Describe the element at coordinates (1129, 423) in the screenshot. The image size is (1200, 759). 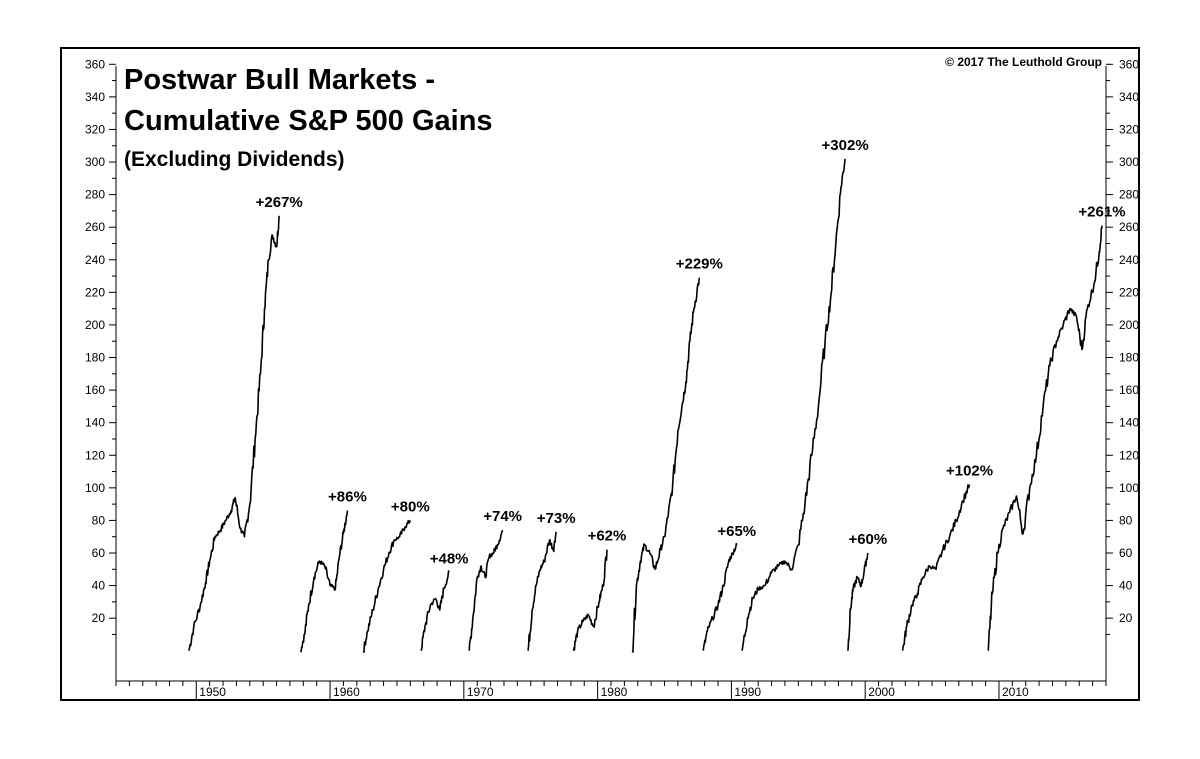
I see `y-tick-label-right: 140` at that location.